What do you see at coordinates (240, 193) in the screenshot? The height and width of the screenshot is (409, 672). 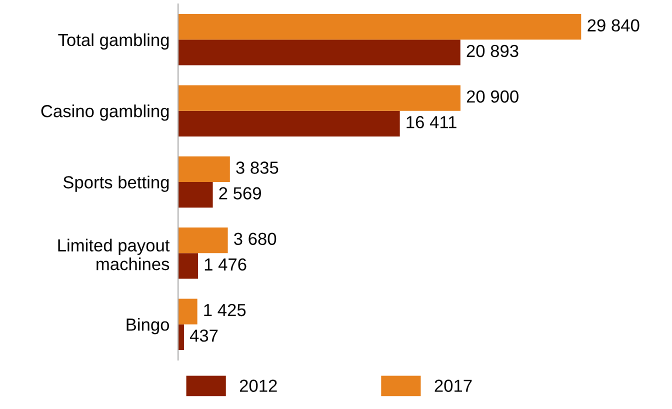 I see `data-label: 2 569` at bounding box center [240, 193].